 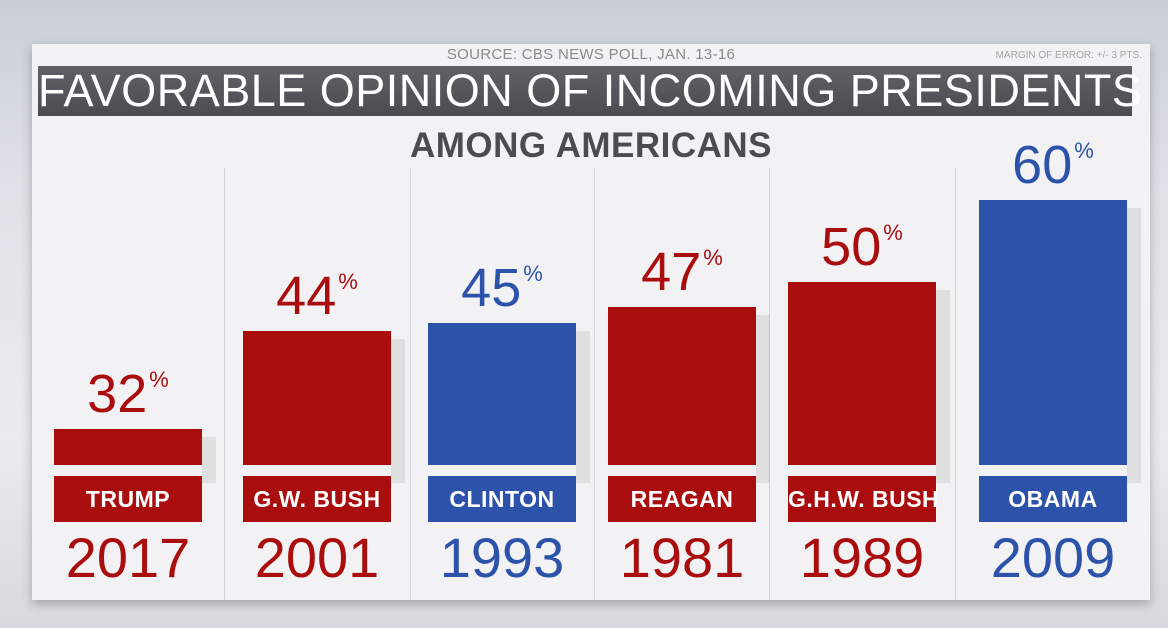 I want to click on year-tick-label: 1989, so click(x=862, y=557).